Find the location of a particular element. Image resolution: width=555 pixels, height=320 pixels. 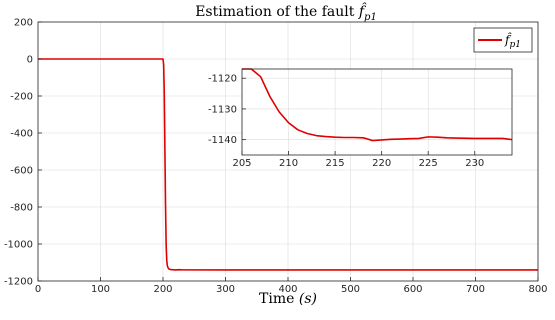

main-x-tick-label: 400 is located at coordinates (287, 289).